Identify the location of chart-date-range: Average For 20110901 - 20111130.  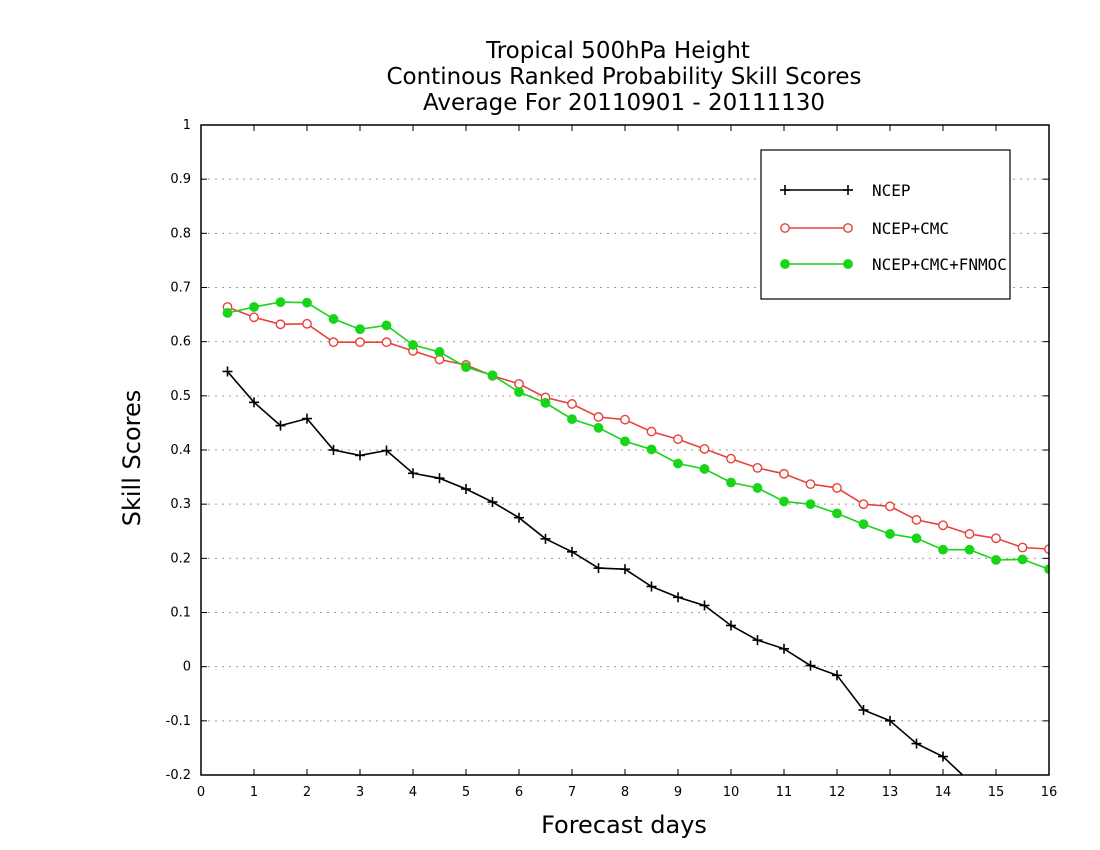
(624, 103).